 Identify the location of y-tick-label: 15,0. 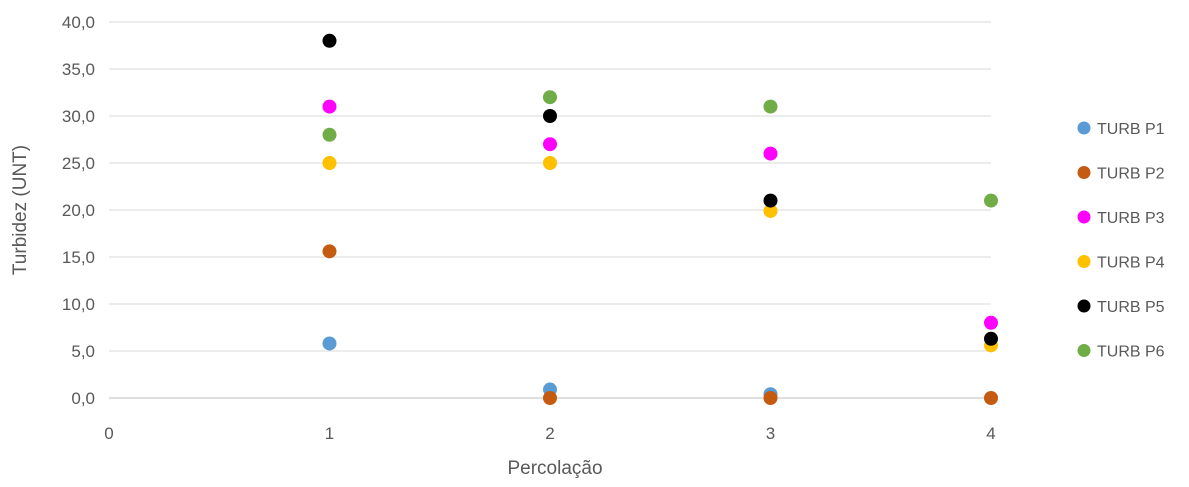
(78, 257).